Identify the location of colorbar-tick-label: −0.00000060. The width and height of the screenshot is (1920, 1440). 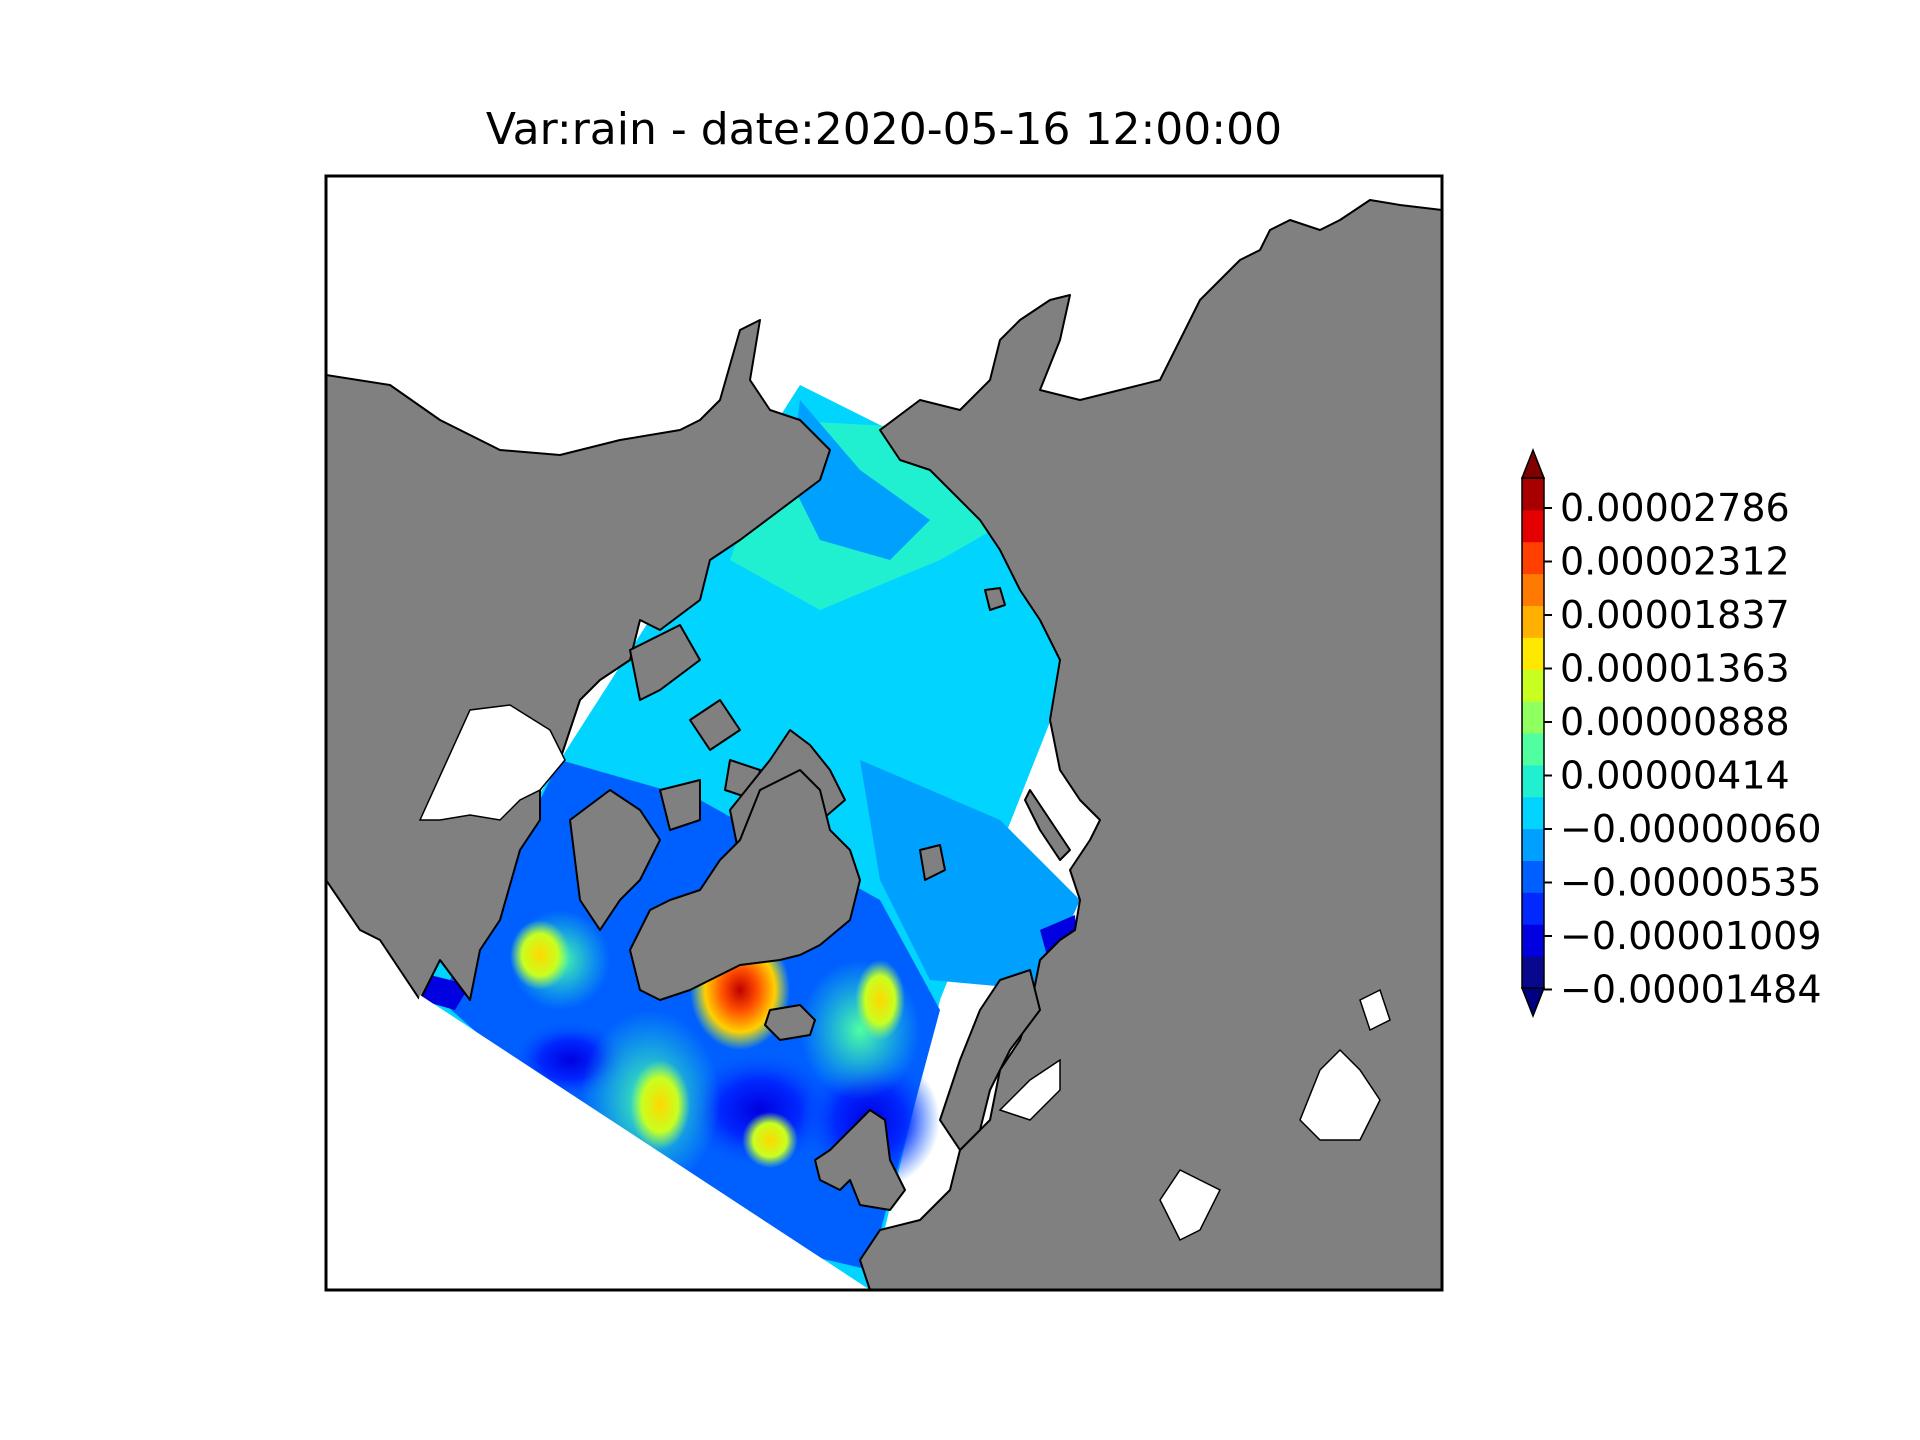
(1691, 829).